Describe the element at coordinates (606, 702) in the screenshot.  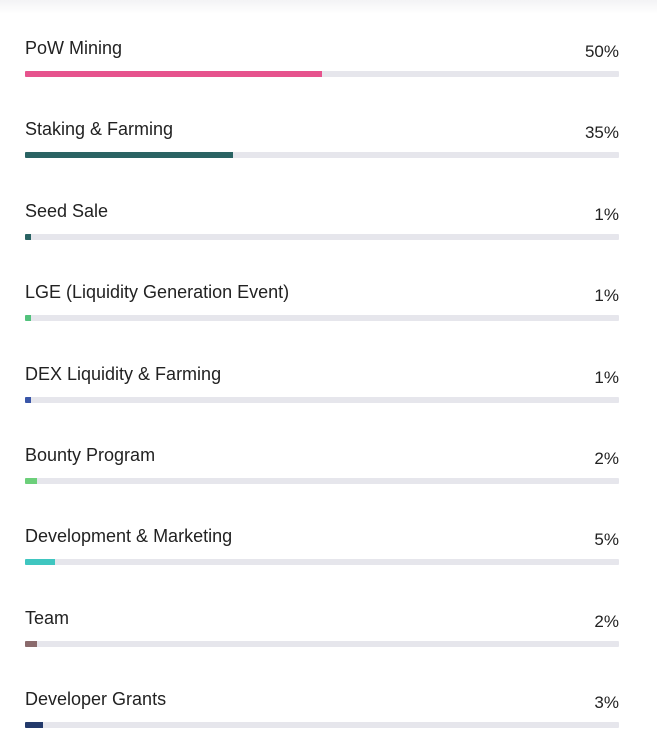
I see `allocation-percent: 3%` at that location.